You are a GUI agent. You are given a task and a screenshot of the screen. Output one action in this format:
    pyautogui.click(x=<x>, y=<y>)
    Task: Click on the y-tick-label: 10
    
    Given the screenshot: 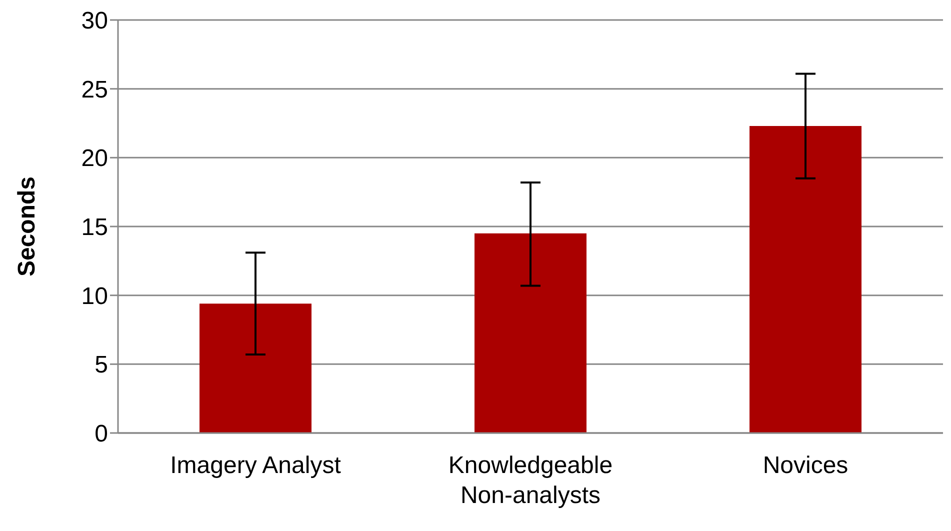 What is the action you would take?
    pyautogui.click(x=94, y=296)
    